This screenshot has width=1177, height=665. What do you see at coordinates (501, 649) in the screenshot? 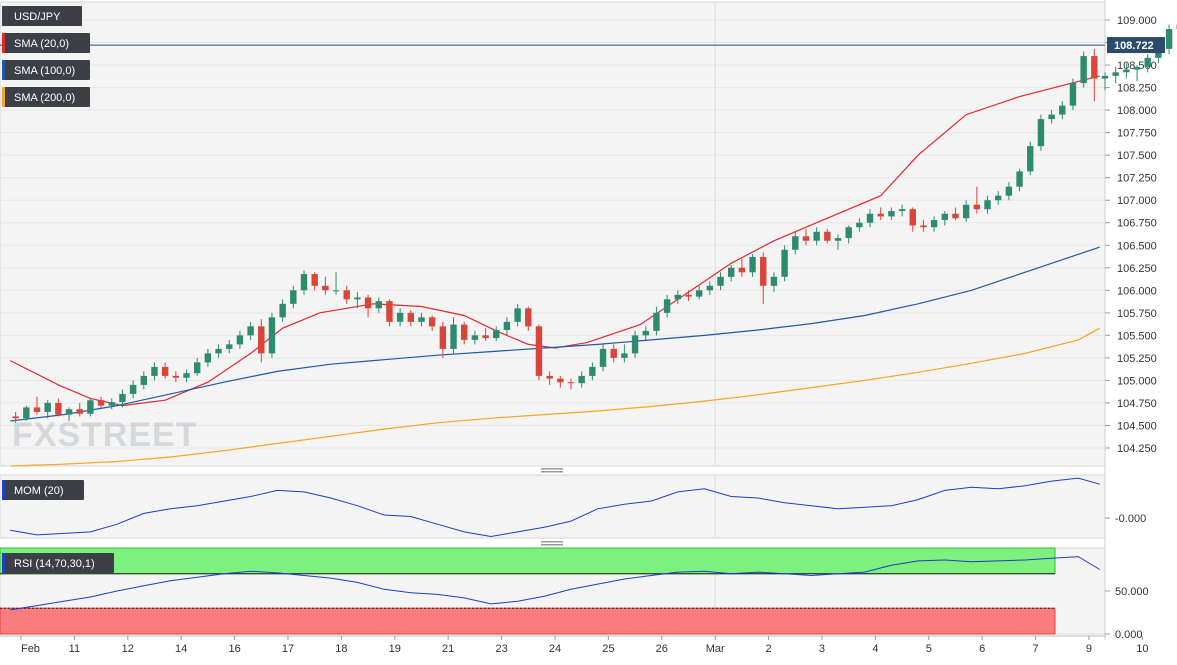
I see `x-tick-label: 23` at bounding box center [501, 649].